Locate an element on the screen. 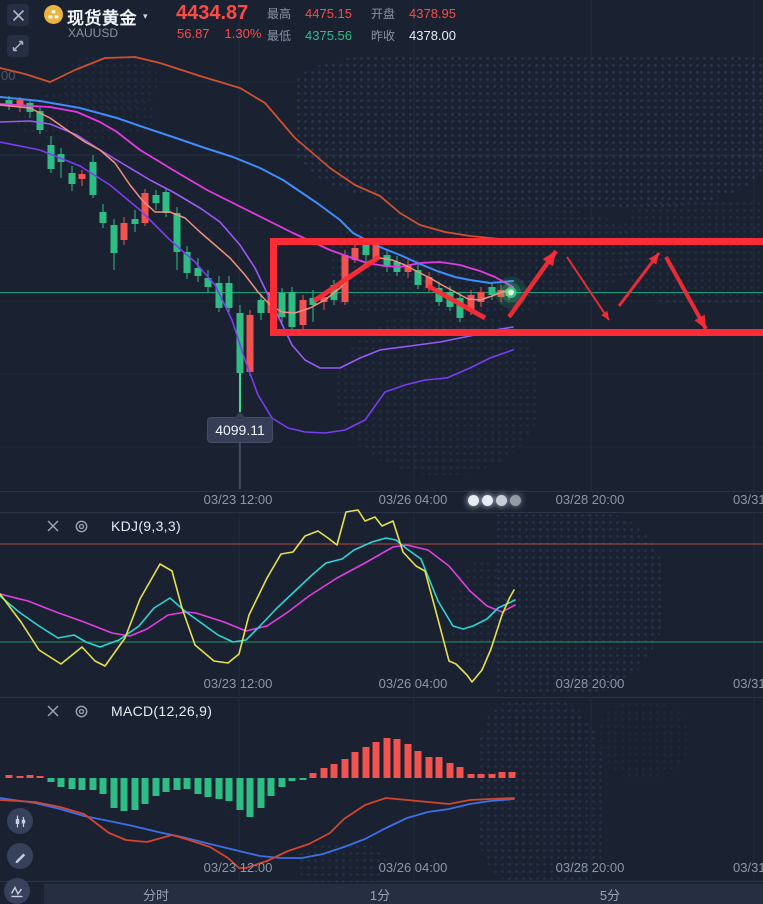  last-price: 4434.87 is located at coordinates (212, 13).